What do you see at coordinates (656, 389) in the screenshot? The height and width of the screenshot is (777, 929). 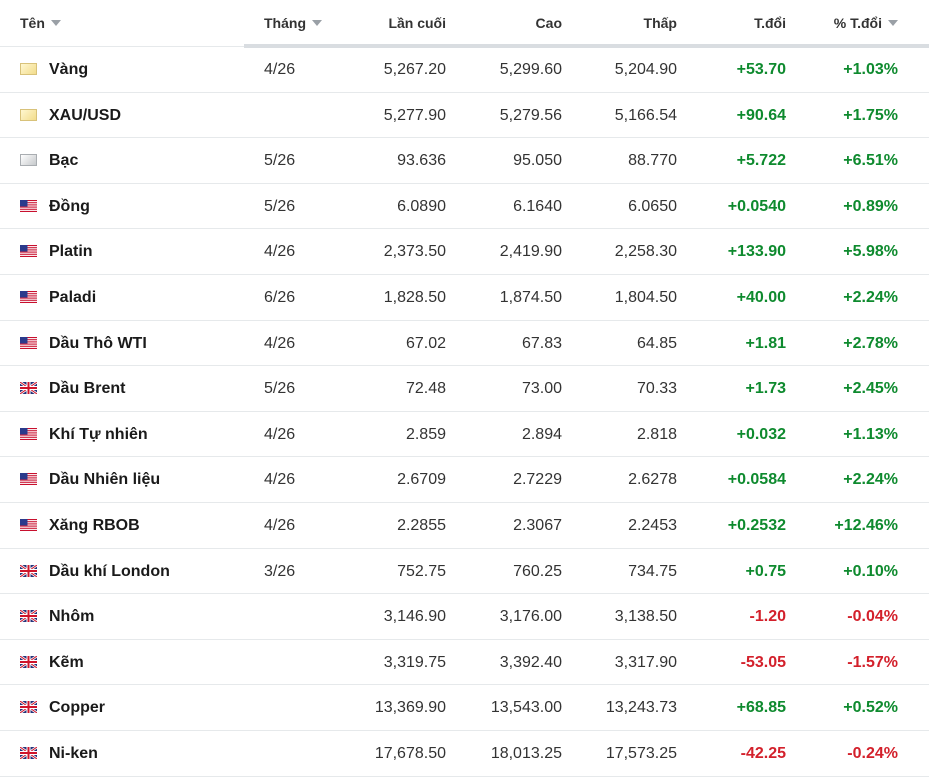 I see `low-price: 70.33` at bounding box center [656, 389].